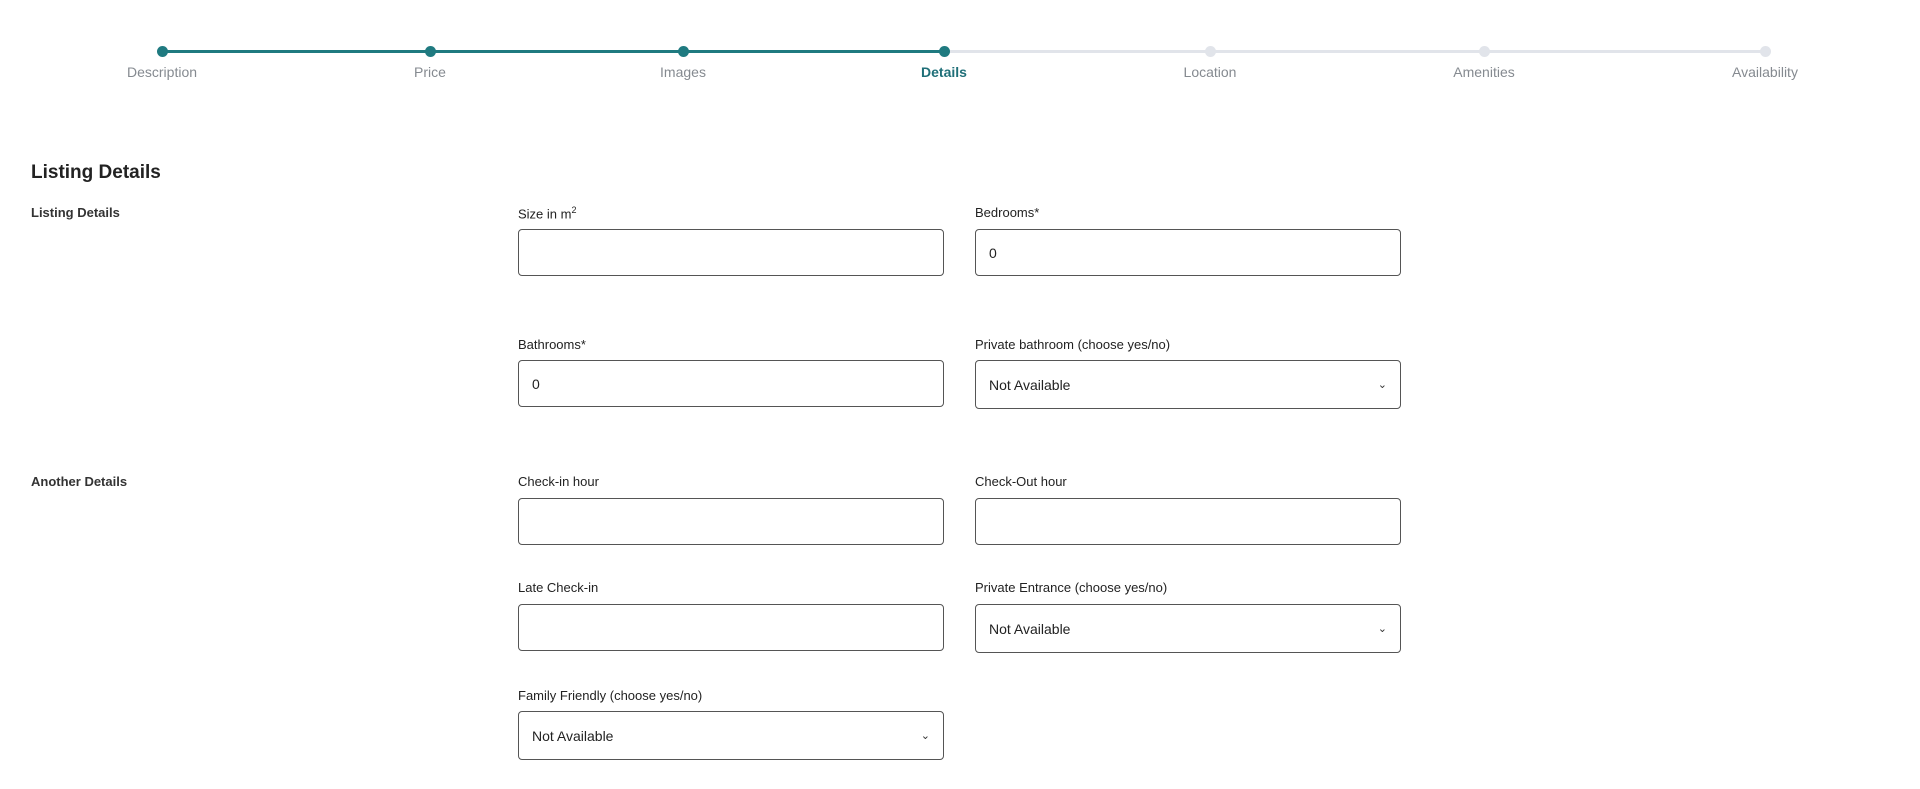  I want to click on private-entrance-label: Private Entrance (choose yes/no), so click(1071, 587).